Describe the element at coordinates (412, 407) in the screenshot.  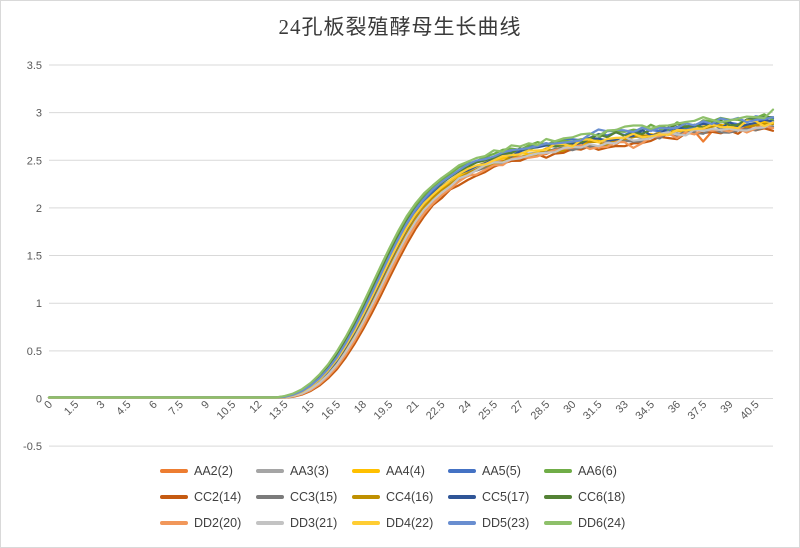
I see `x-axis-label: 21` at that location.